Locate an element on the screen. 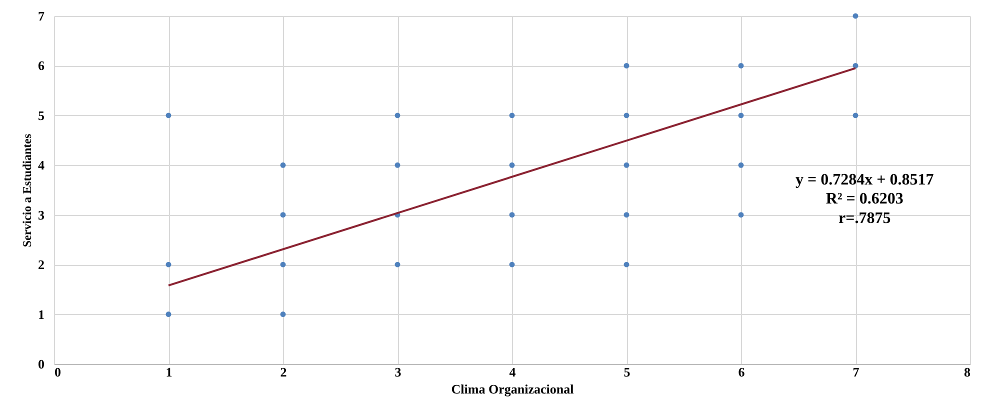  x-tick-label: 6 is located at coordinates (742, 372).